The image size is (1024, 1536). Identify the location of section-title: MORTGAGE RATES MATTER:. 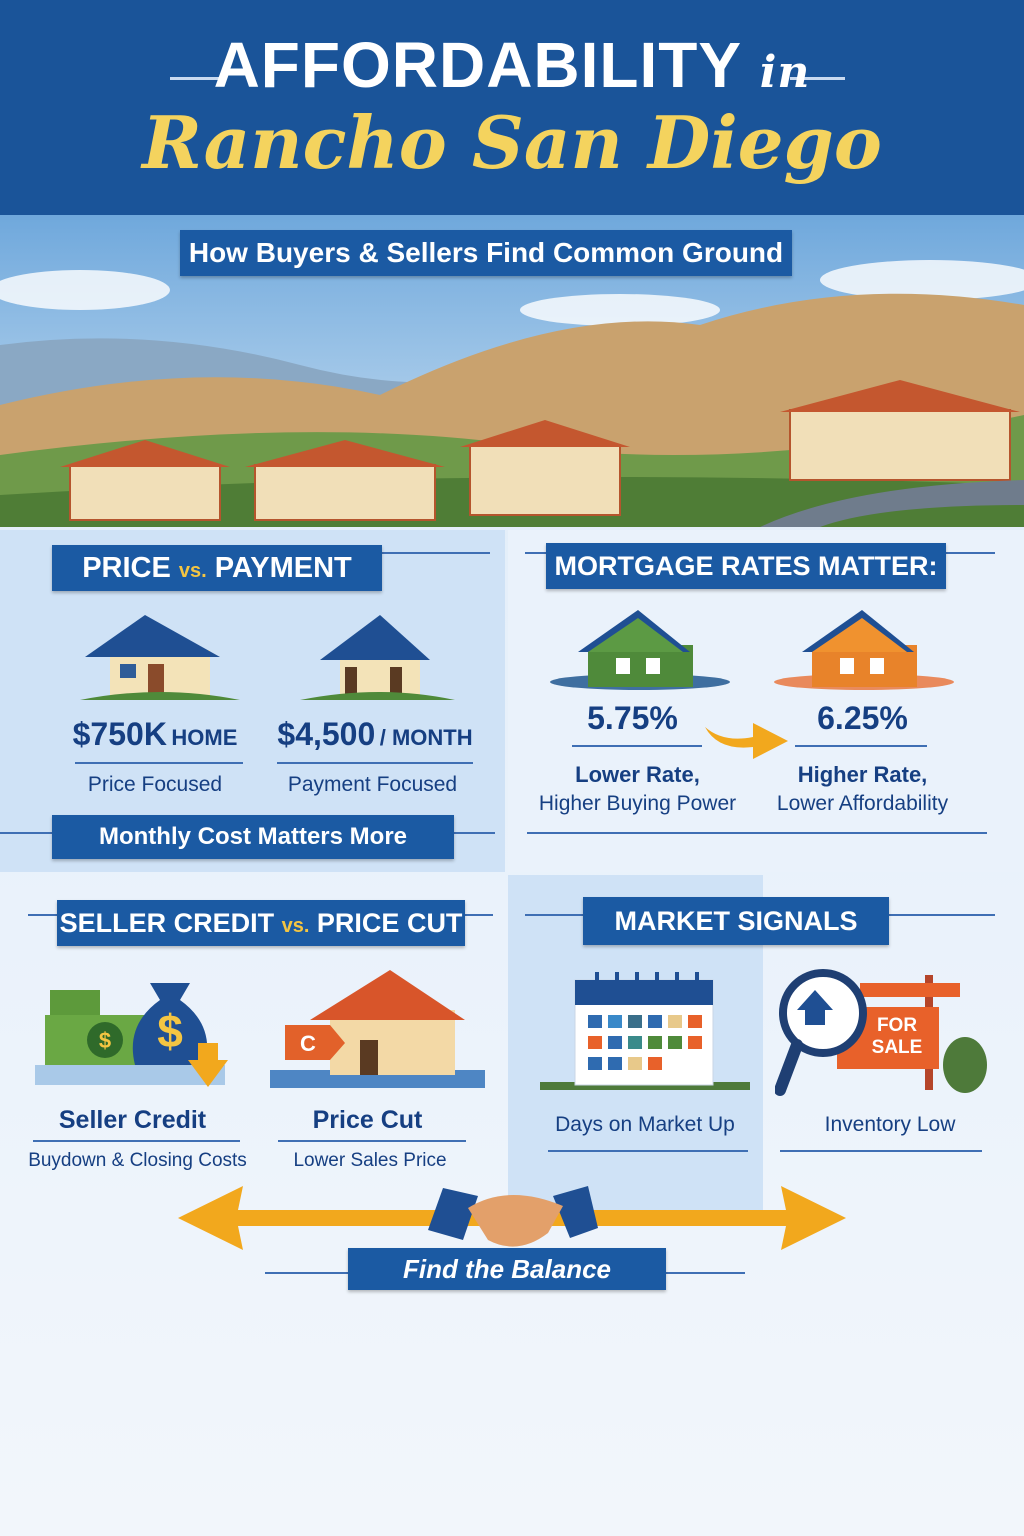
(746, 566).